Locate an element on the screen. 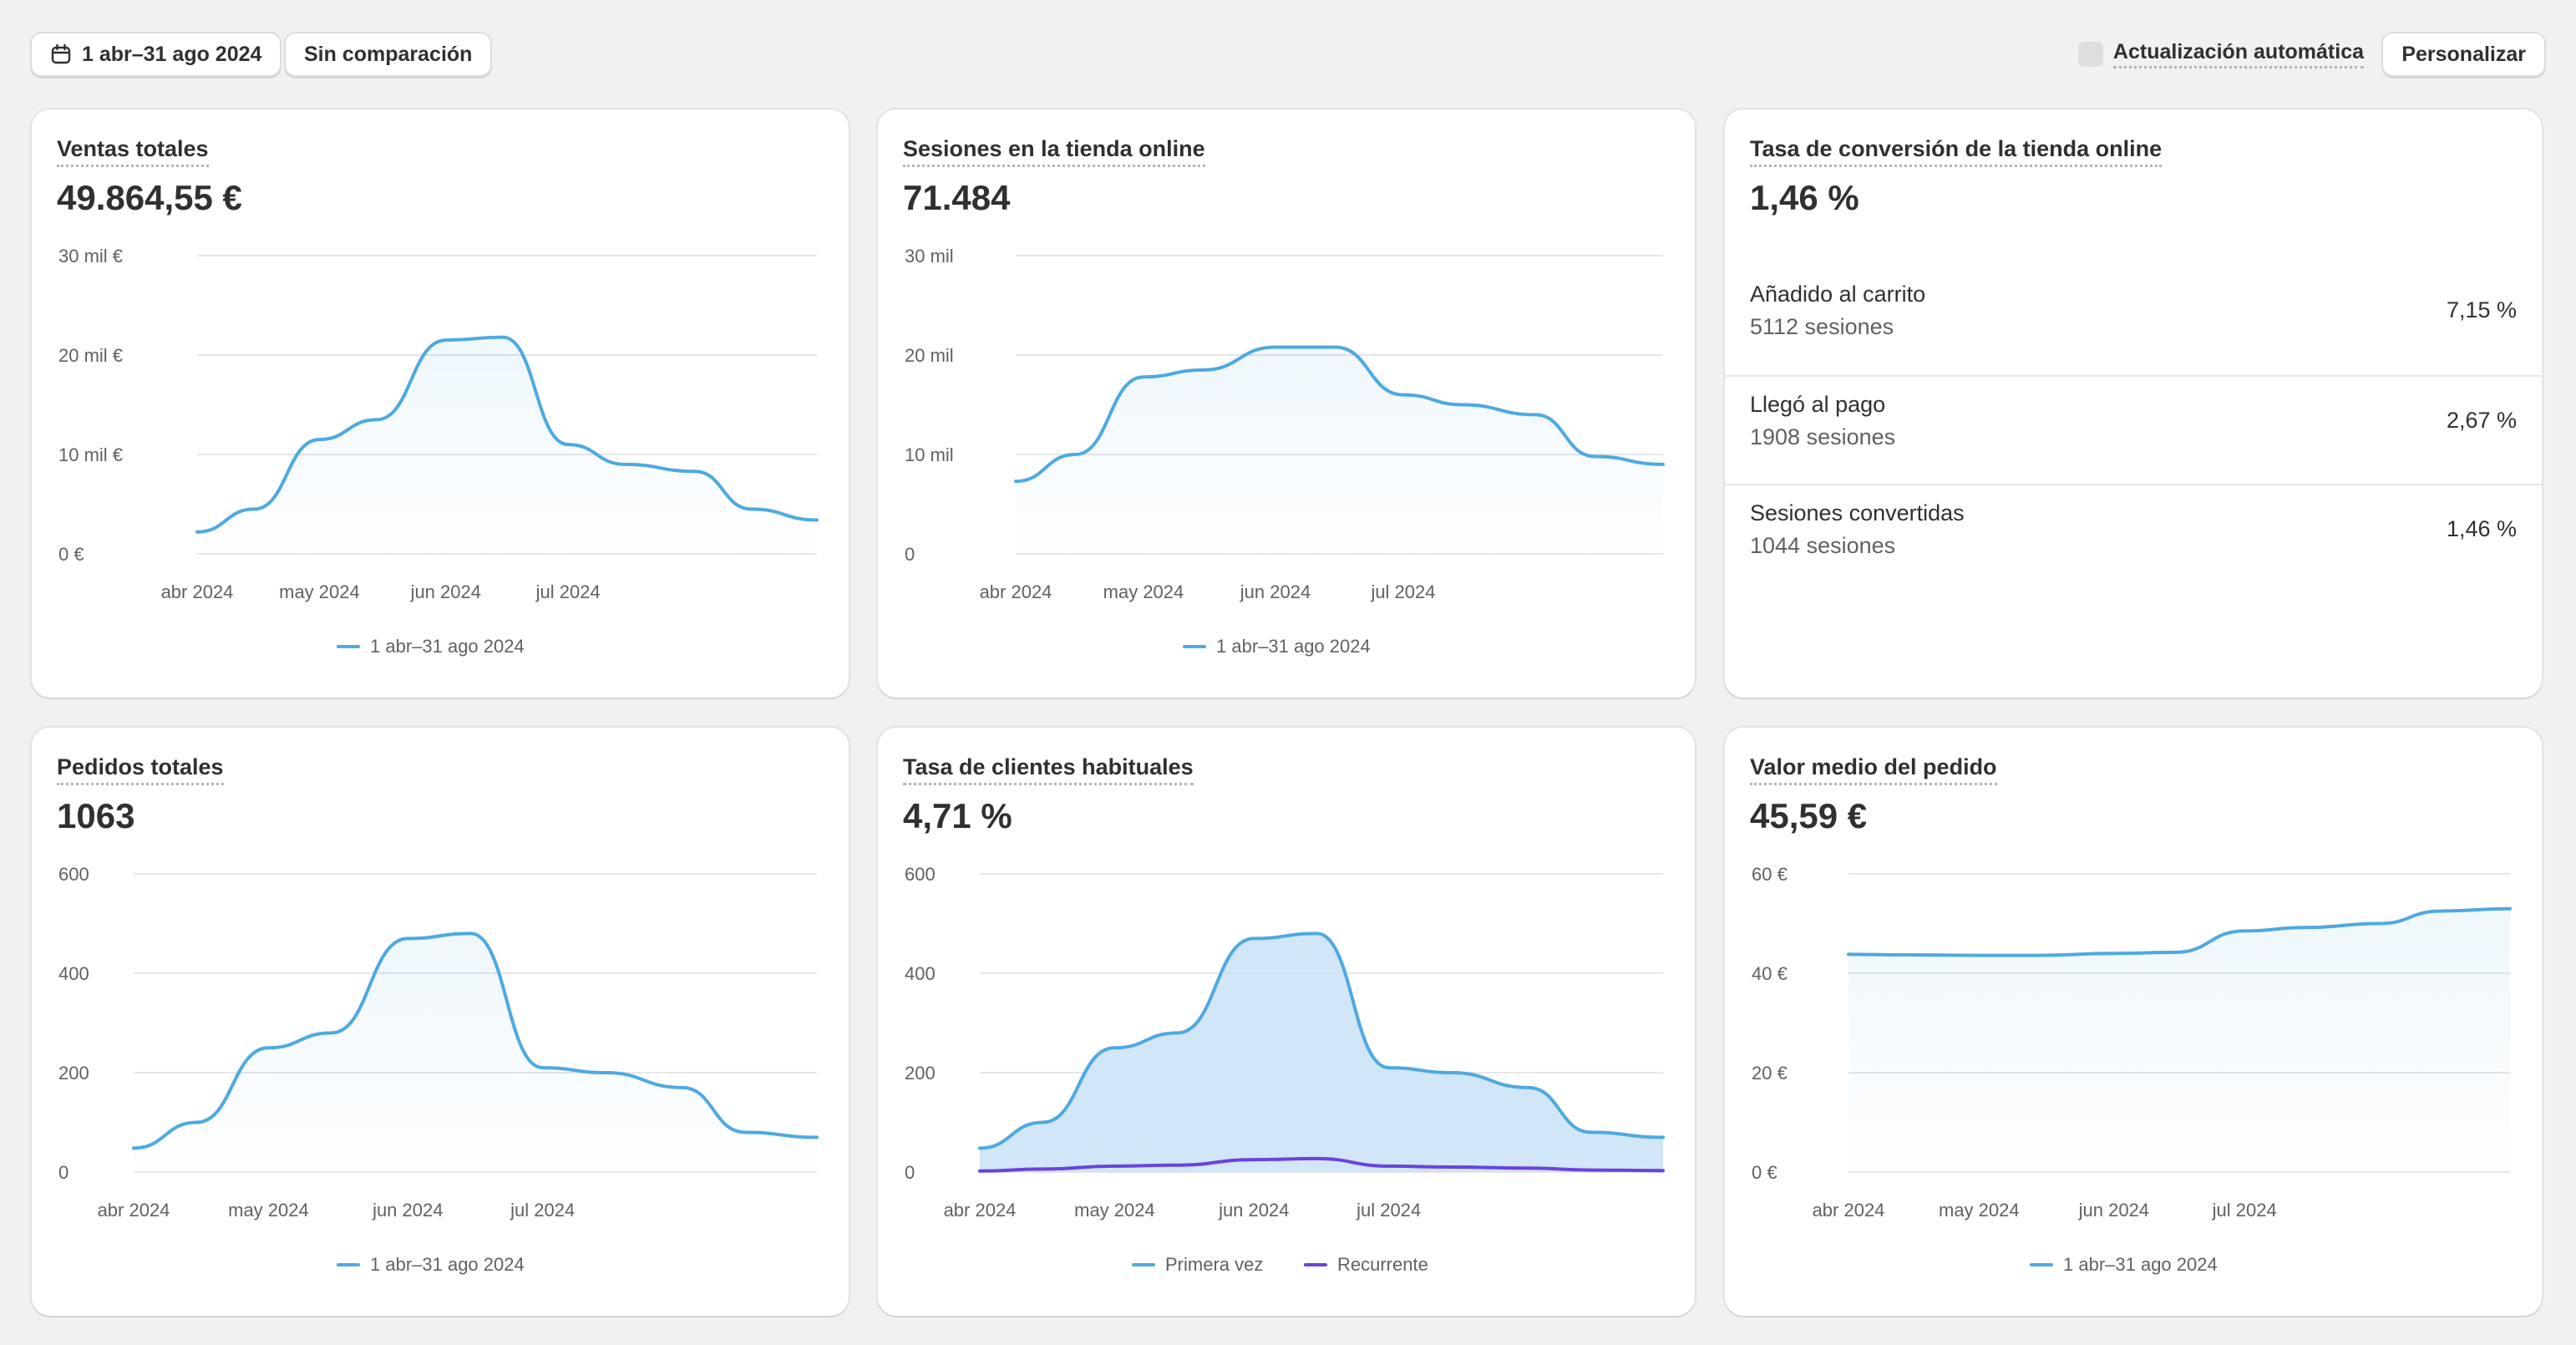 This screenshot has height=1345, width=2576. funnel-row-added-to-cart: Añadido al carrito 5112 sesiones 7,15 % is located at coordinates (2133, 320).